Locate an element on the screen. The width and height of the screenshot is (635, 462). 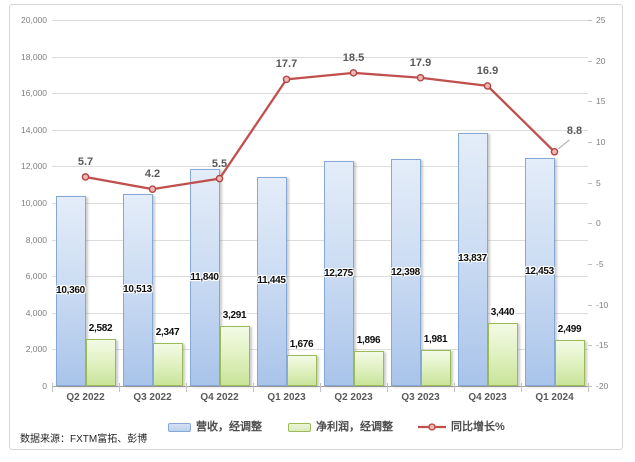
netprofit-bar-label: 1,896 is located at coordinates (368, 341).